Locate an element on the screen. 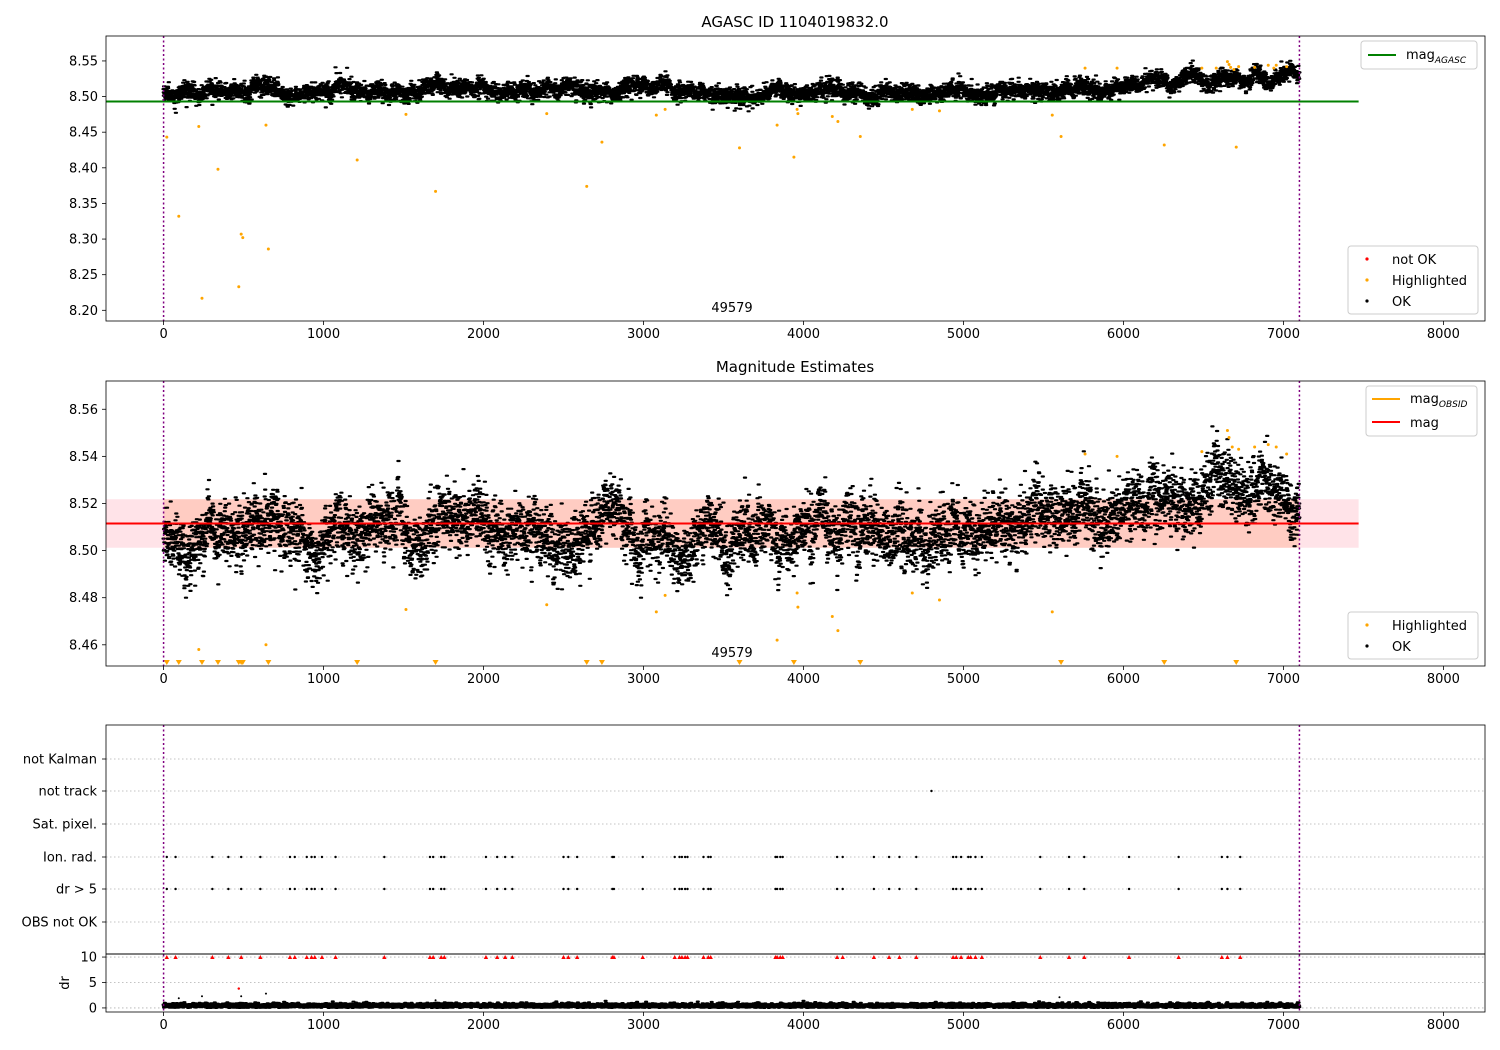 The width and height of the screenshot is (1500, 1050). magnitude-annotation: 49579 is located at coordinates (731, 653).